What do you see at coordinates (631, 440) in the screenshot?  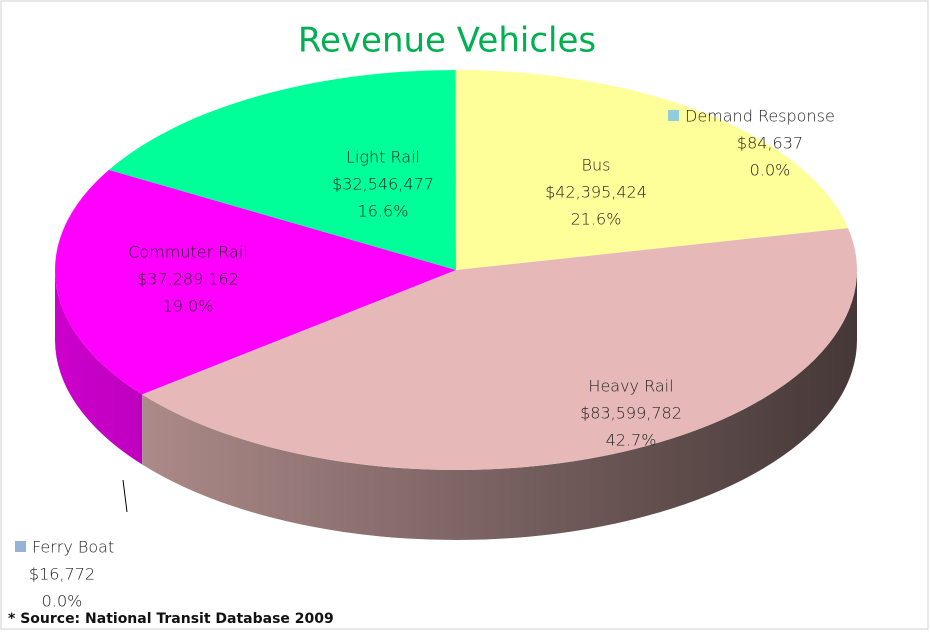 I see `percent-label: 42.7%` at bounding box center [631, 440].